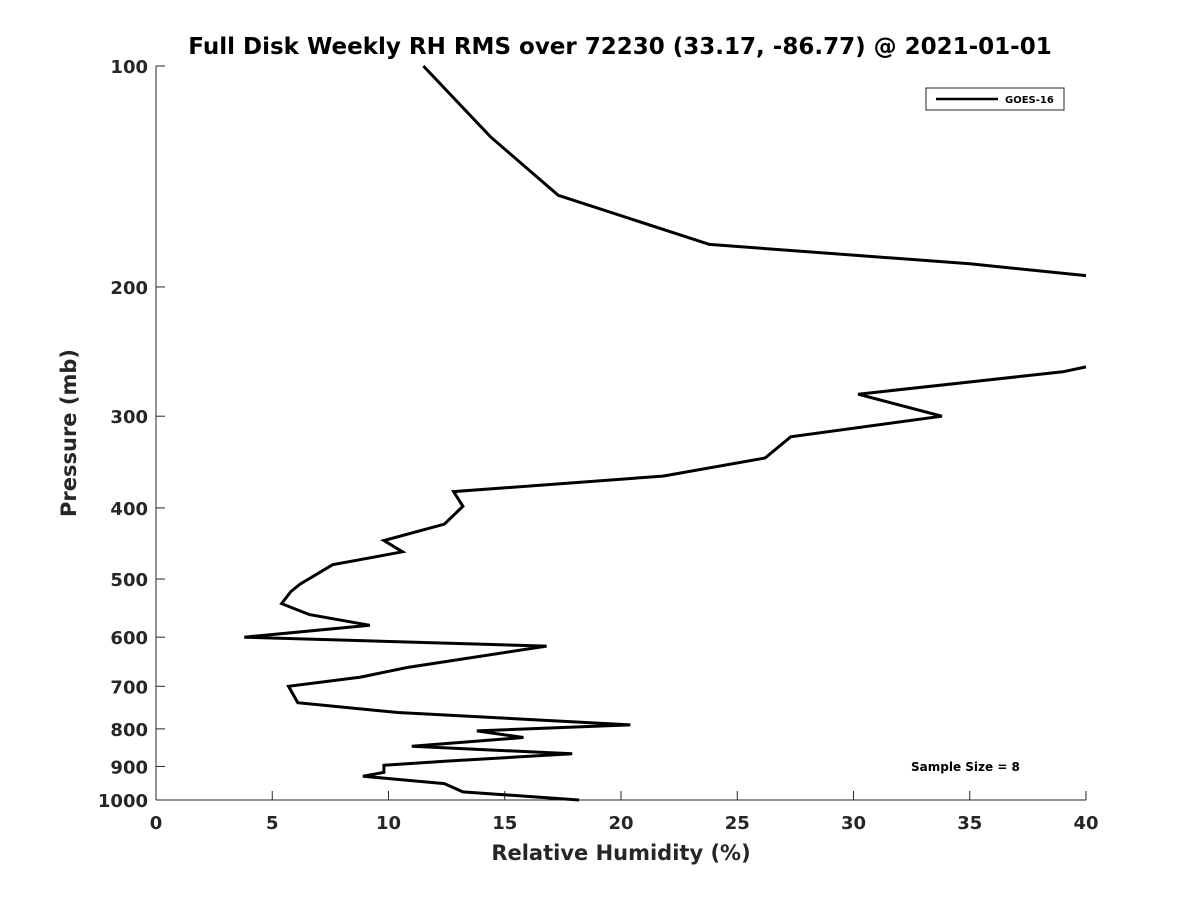 The width and height of the screenshot is (1200, 900). What do you see at coordinates (131, 434) in the screenshot?
I see `y-axis-ticks: 100 200 300 400 500 600 700 800 900 1000` at bounding box center [131, 434].